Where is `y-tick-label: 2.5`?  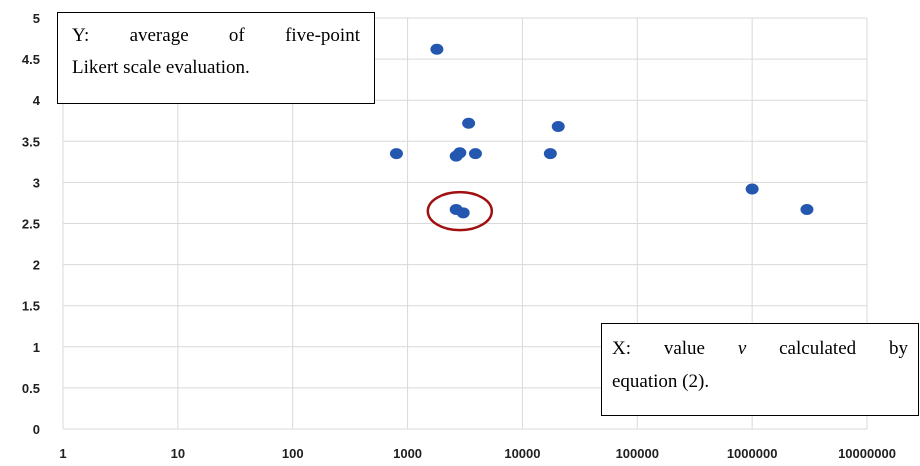
y-tick-label: 2.5 is located at coordinates (31, 224).